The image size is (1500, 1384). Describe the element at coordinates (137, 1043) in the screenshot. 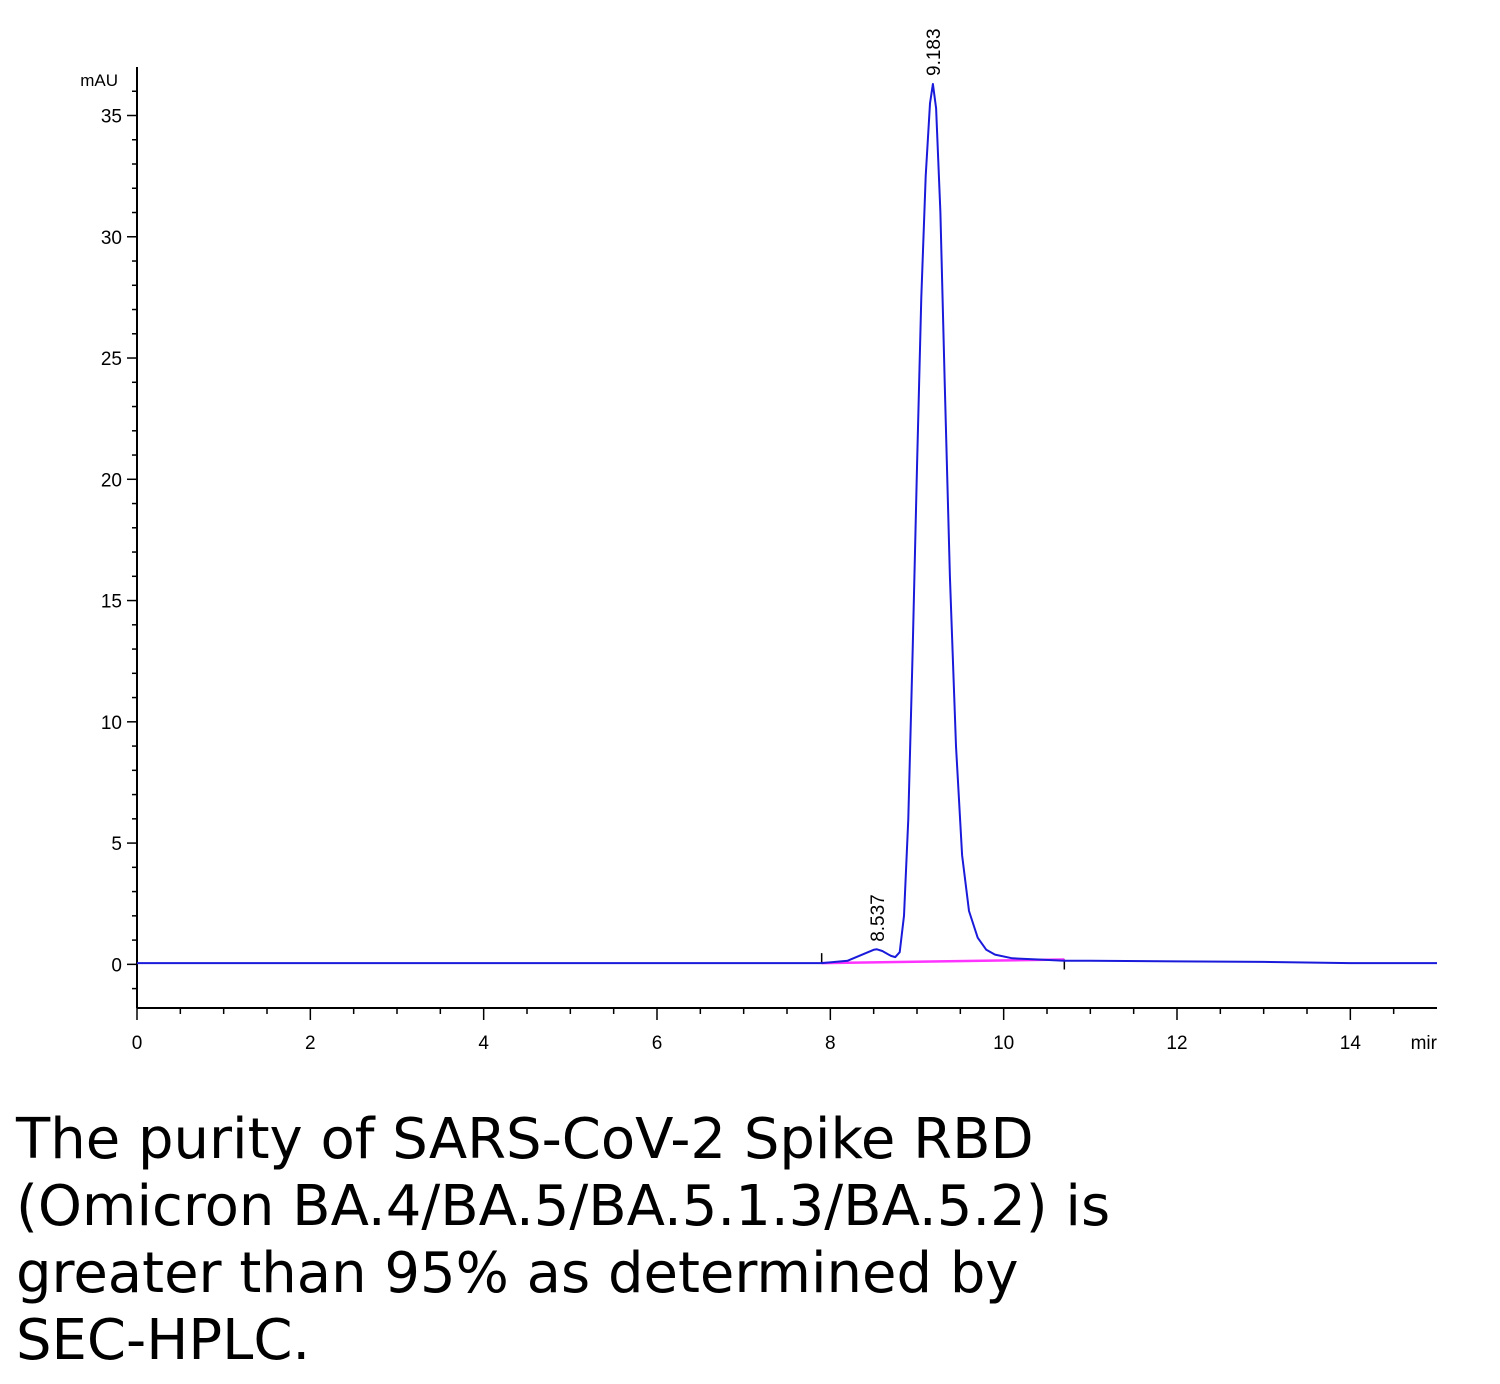

I see `x-tick-label: 0` at that location.